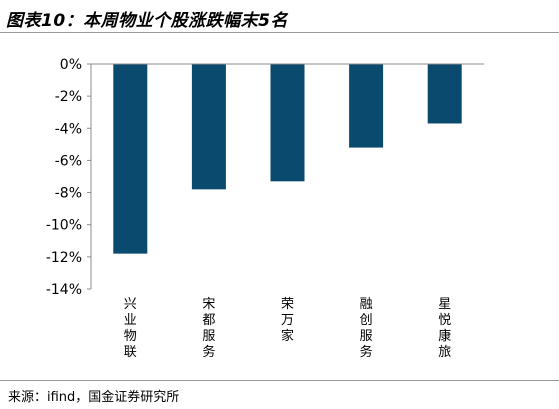 The image size is (559, 409). I want to click on x-tick-label: 星悦康旅, so click(444, 328).